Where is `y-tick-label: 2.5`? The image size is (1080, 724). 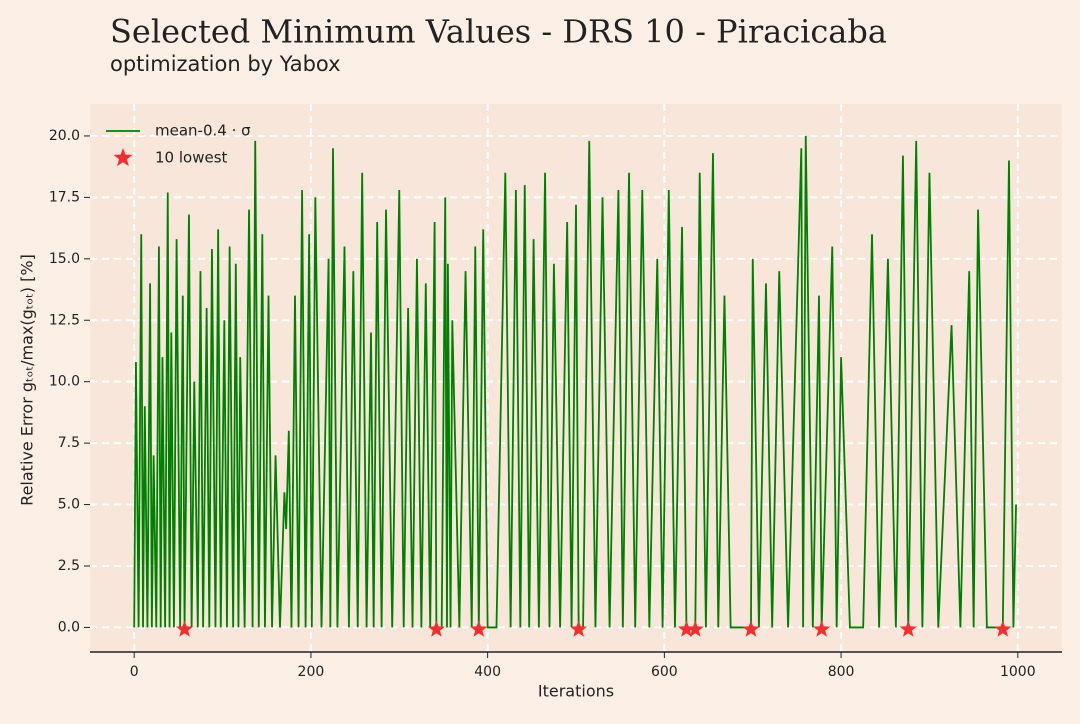
y-tick-label: 2.5 is located at coordinates (69, 566).